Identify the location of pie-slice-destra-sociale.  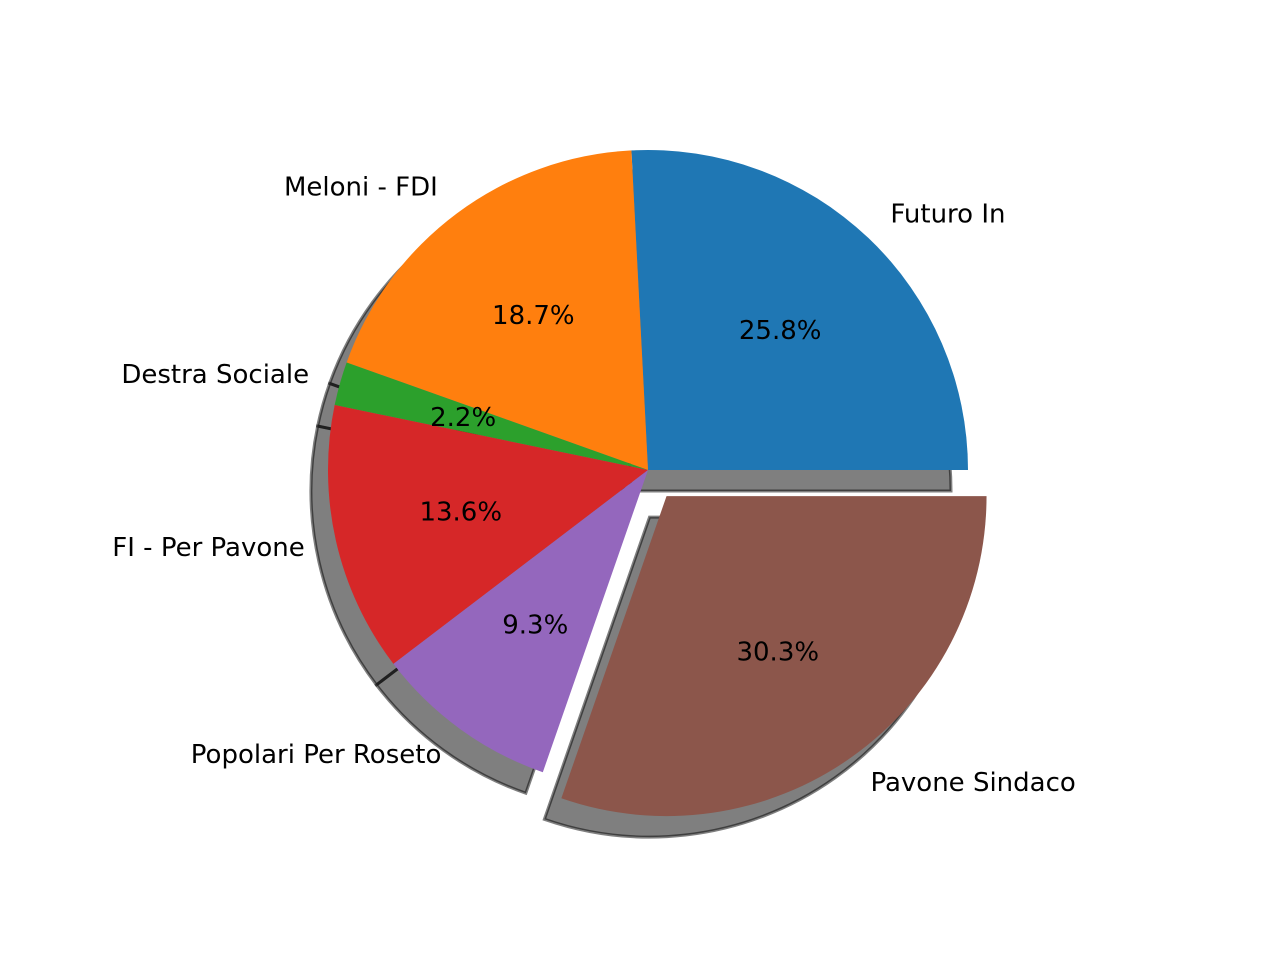
(491, 416).